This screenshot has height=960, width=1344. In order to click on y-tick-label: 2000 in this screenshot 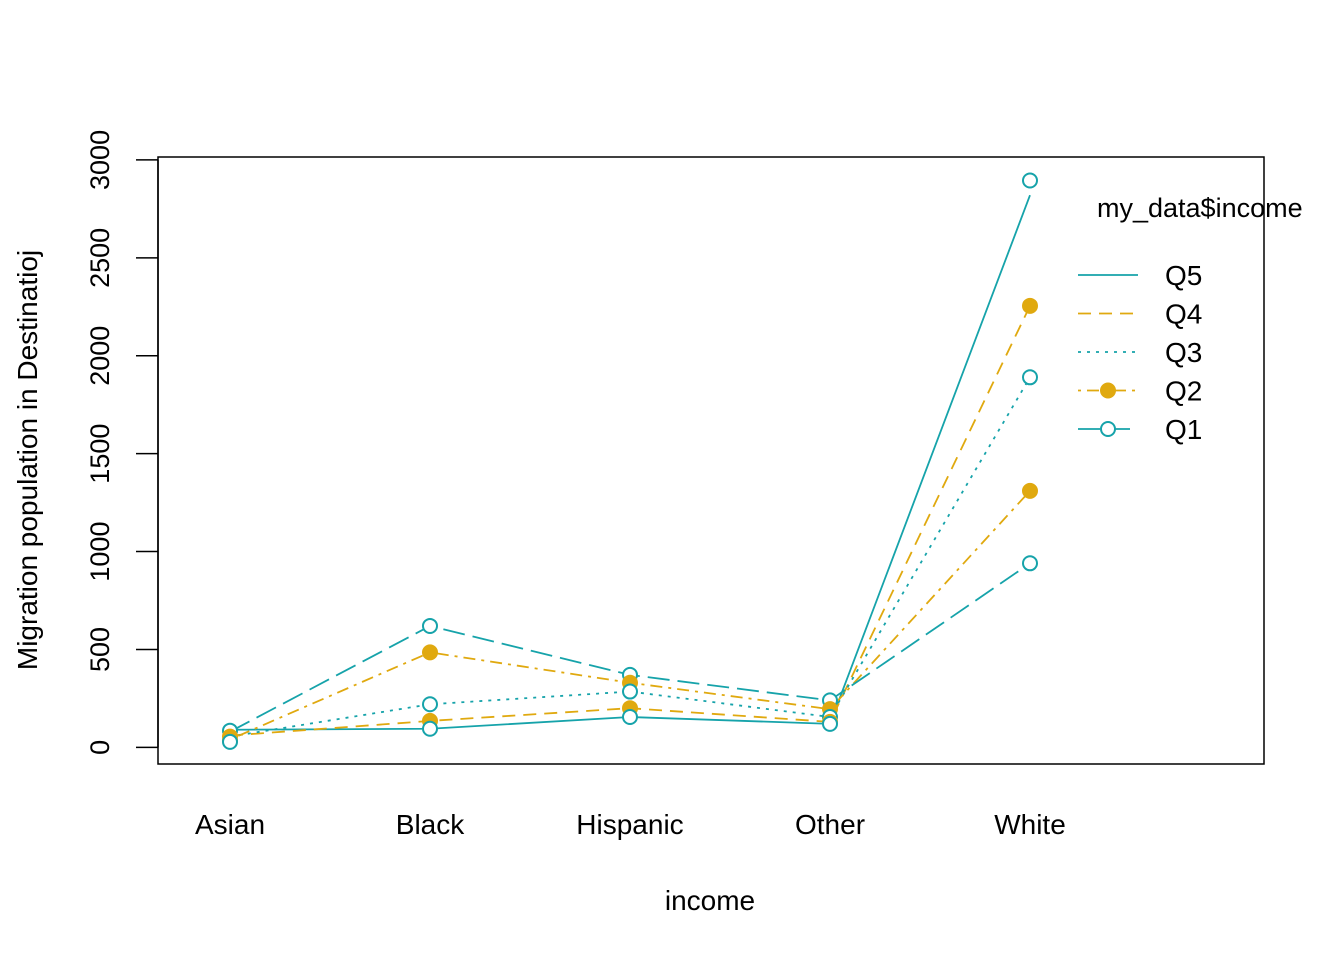, I will do `click(100, 356)`.